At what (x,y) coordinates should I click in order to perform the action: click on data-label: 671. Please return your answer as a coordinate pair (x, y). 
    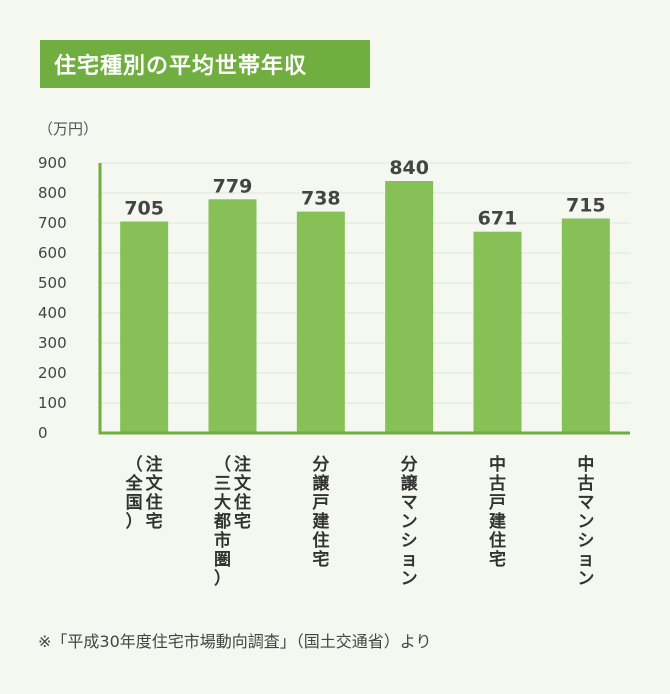
    Looking at the image, I should click on (498, 219).